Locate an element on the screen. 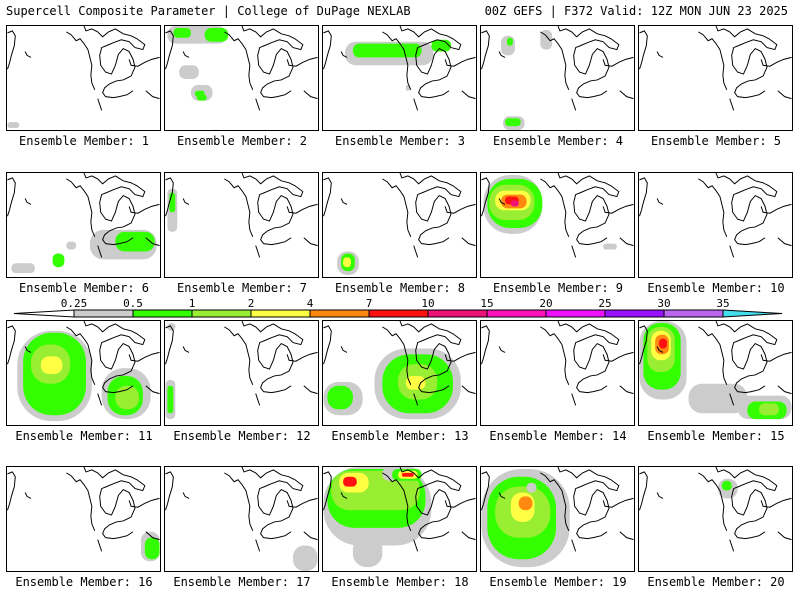 The width and height of the screenshot is (800, 600). colorbar-tick-label: 0.25 is located at coordinates (74, 303).